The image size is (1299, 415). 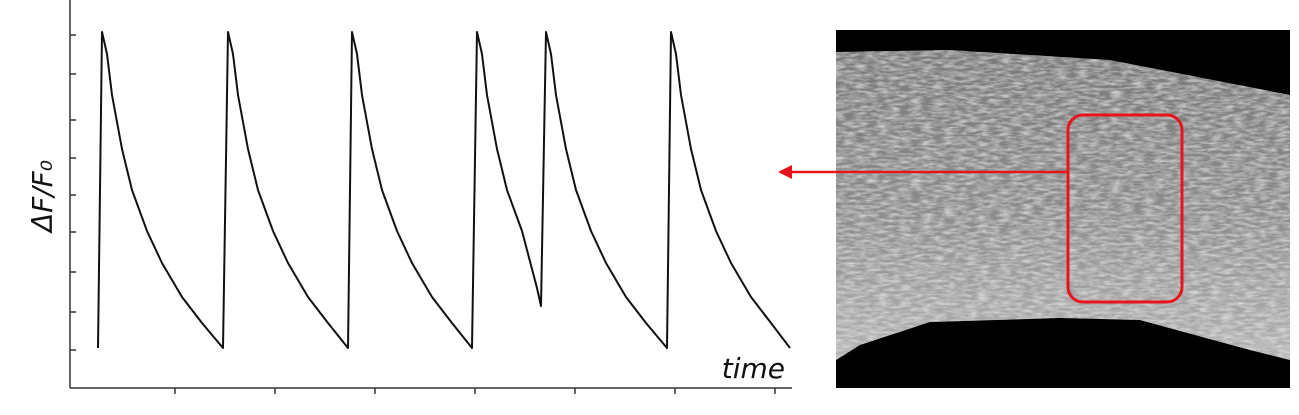 I want to click on x-axis-label: time, so click(x=753, y=368).